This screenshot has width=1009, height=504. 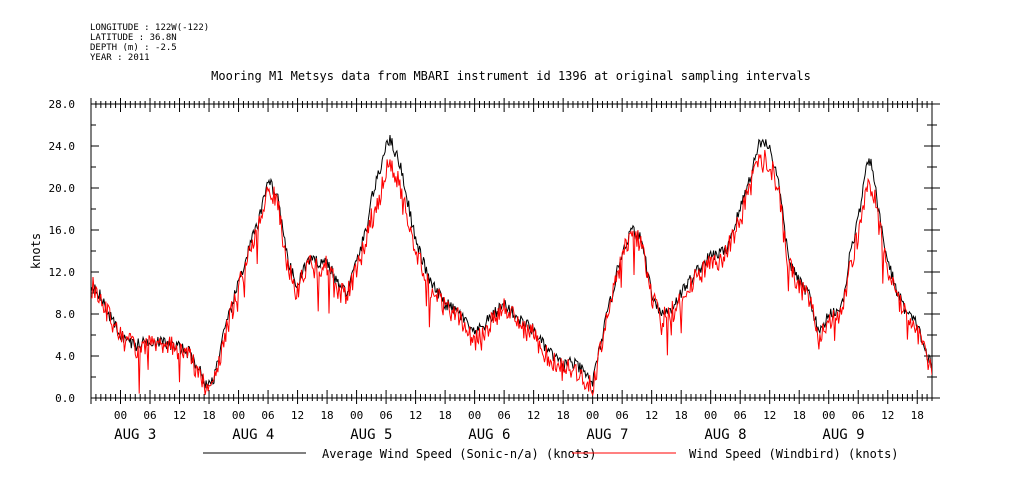 What do you see at coordinates (459, 454) in the screenshot?
I see `legend-label-average: Average Wind Speed (Sonic-n/a) (knots)` at bounding box center [459, 454].